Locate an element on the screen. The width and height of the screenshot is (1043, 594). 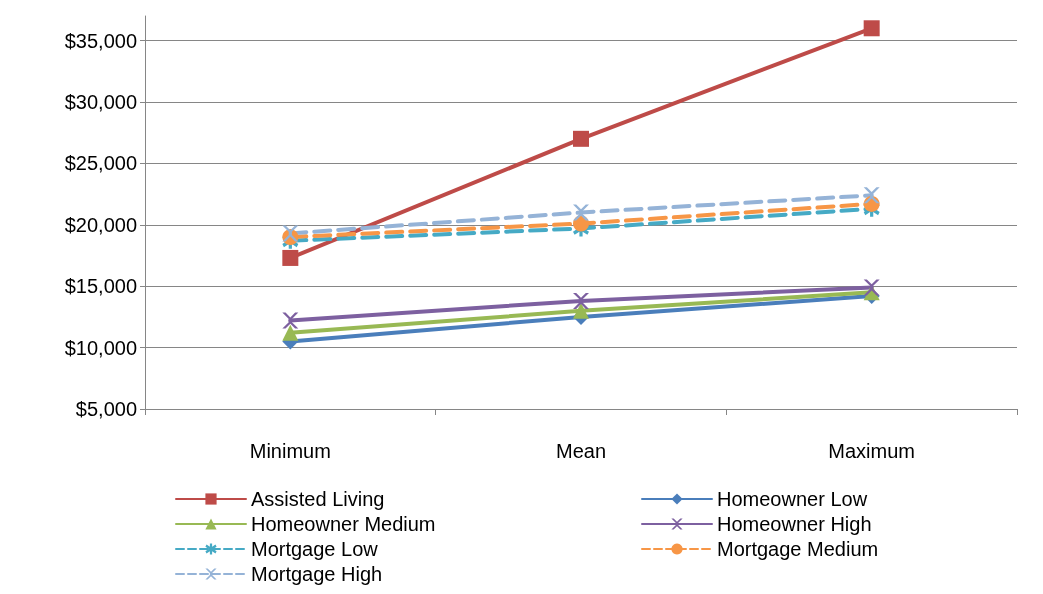
legend-label: Homeowner High is located at coordinates (794, 524).